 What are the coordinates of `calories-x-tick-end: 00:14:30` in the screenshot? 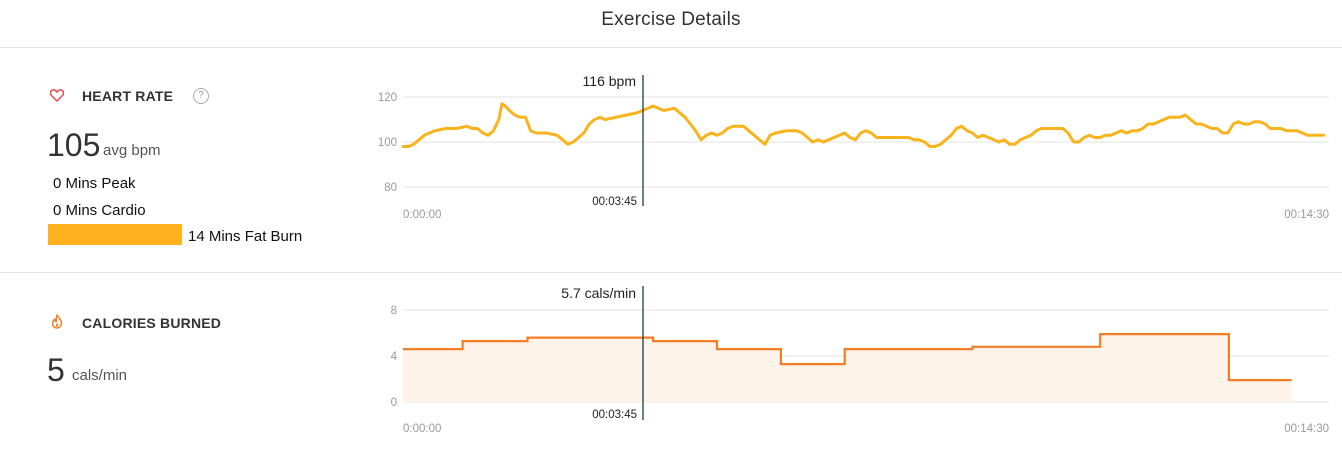 It's located at (1306, 429).